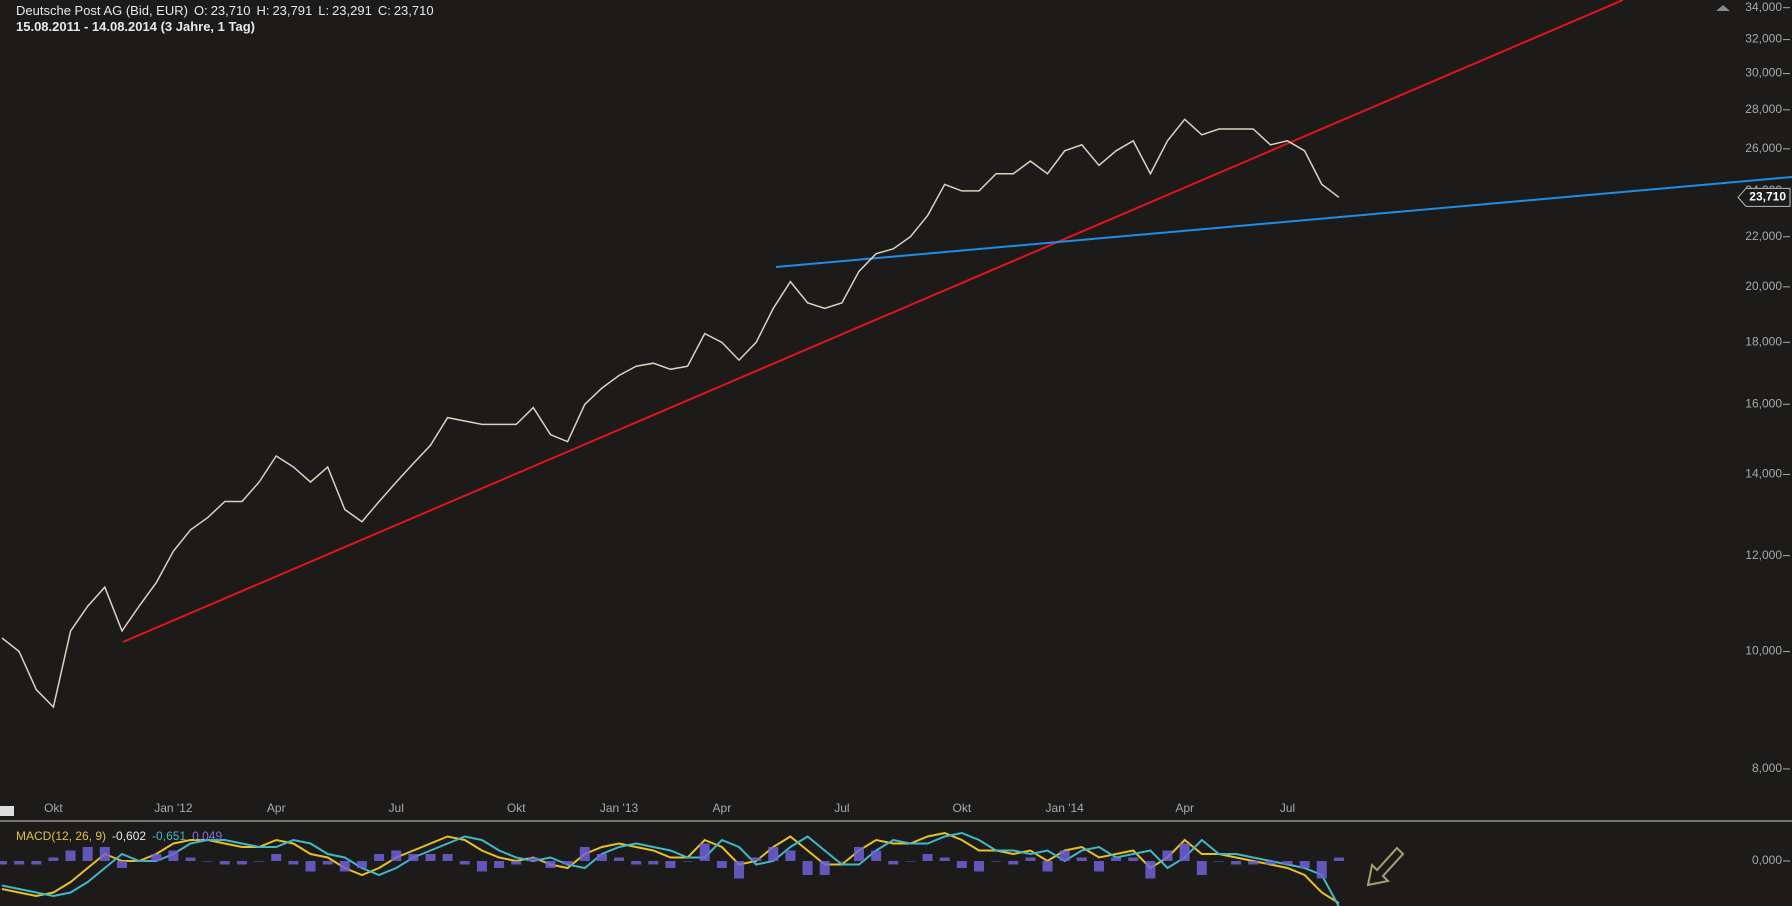 The height and width of the screenshot is (906, 1792). What do you see at coordinates (413, 10) in the screenshot?
I see `ohlc-value: 23,710` at bounding box center [413, 10].